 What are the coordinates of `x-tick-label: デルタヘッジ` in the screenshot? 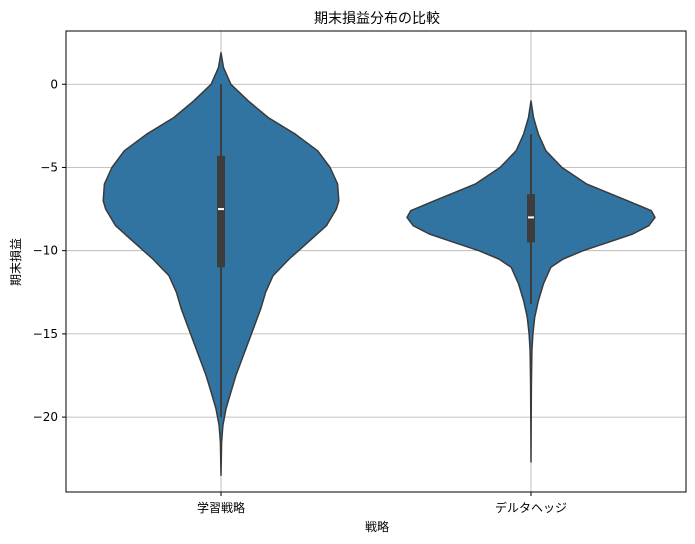 It's located at (531, 507).